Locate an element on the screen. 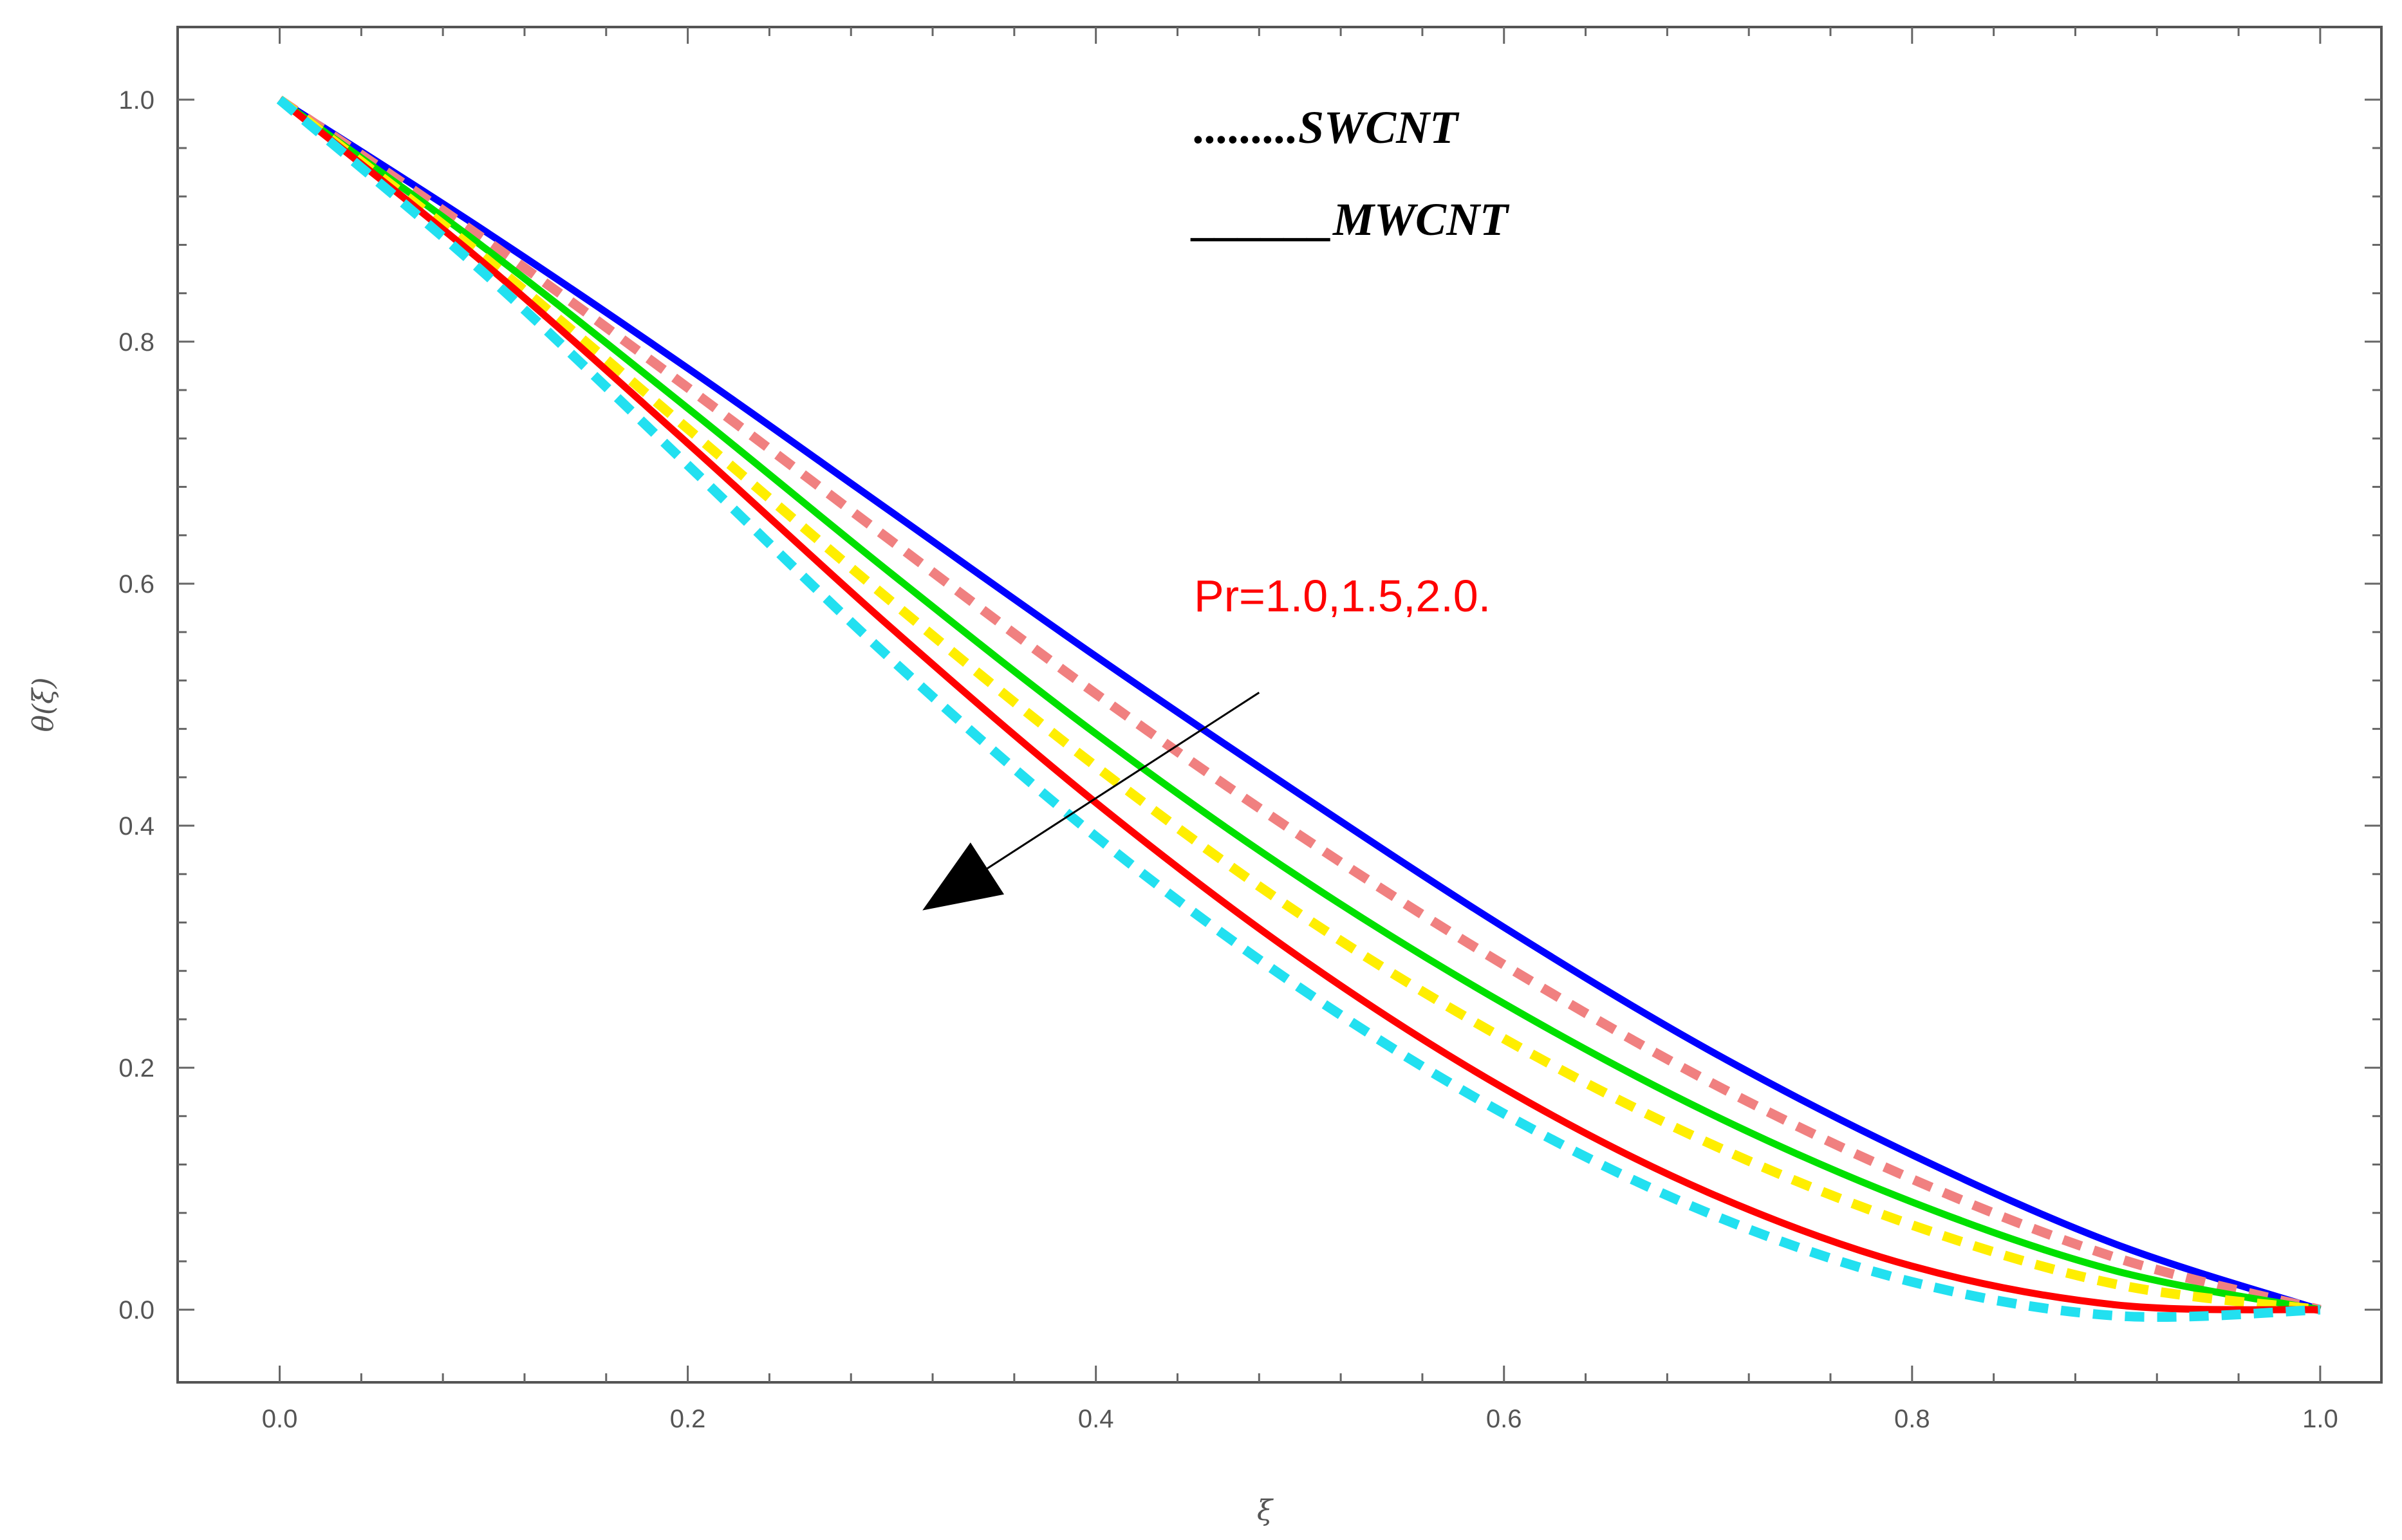 Image resolution: width=2402 pixels, height=1540 pixels. x-tick-label: 0.4 is located at coordinates (1096, 1419).